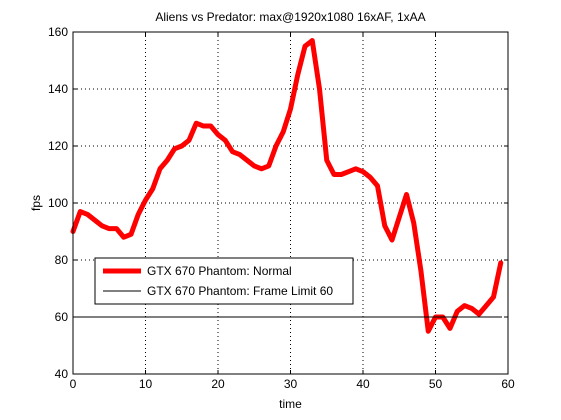 This screenshot has width=561, height=420. What do you see at coordinates (363, 384) in the screenshot?
I see `x-tick-label: 40` at bounding box center [363, 384].